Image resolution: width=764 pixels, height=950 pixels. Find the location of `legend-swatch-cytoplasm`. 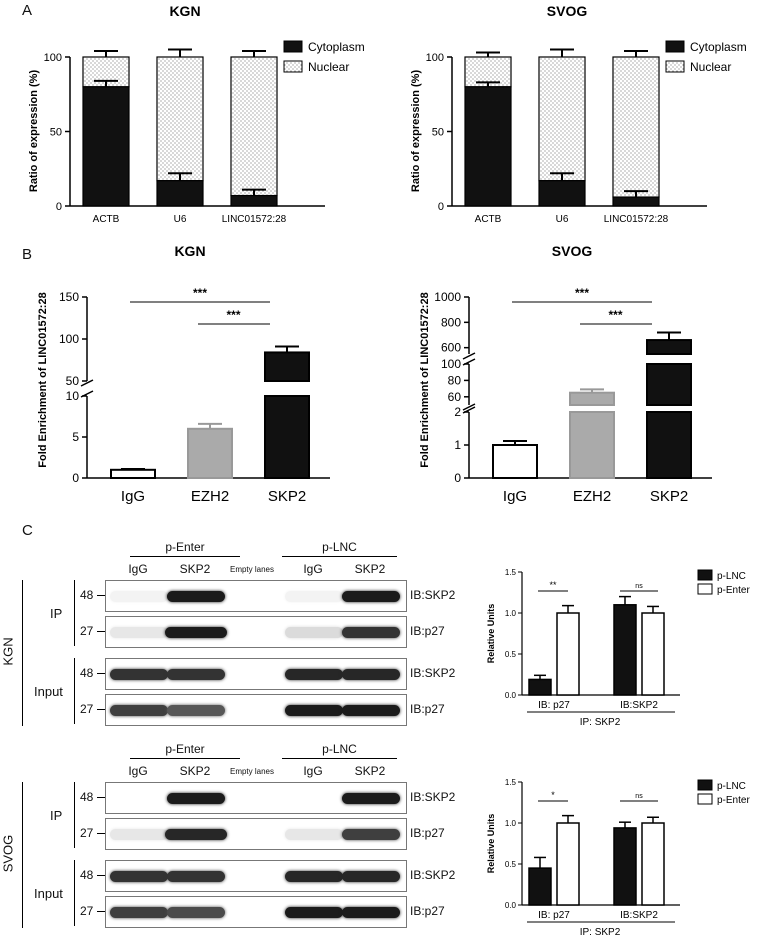

legend-swatch-cytoplasm is located at coordinates (293, 46).